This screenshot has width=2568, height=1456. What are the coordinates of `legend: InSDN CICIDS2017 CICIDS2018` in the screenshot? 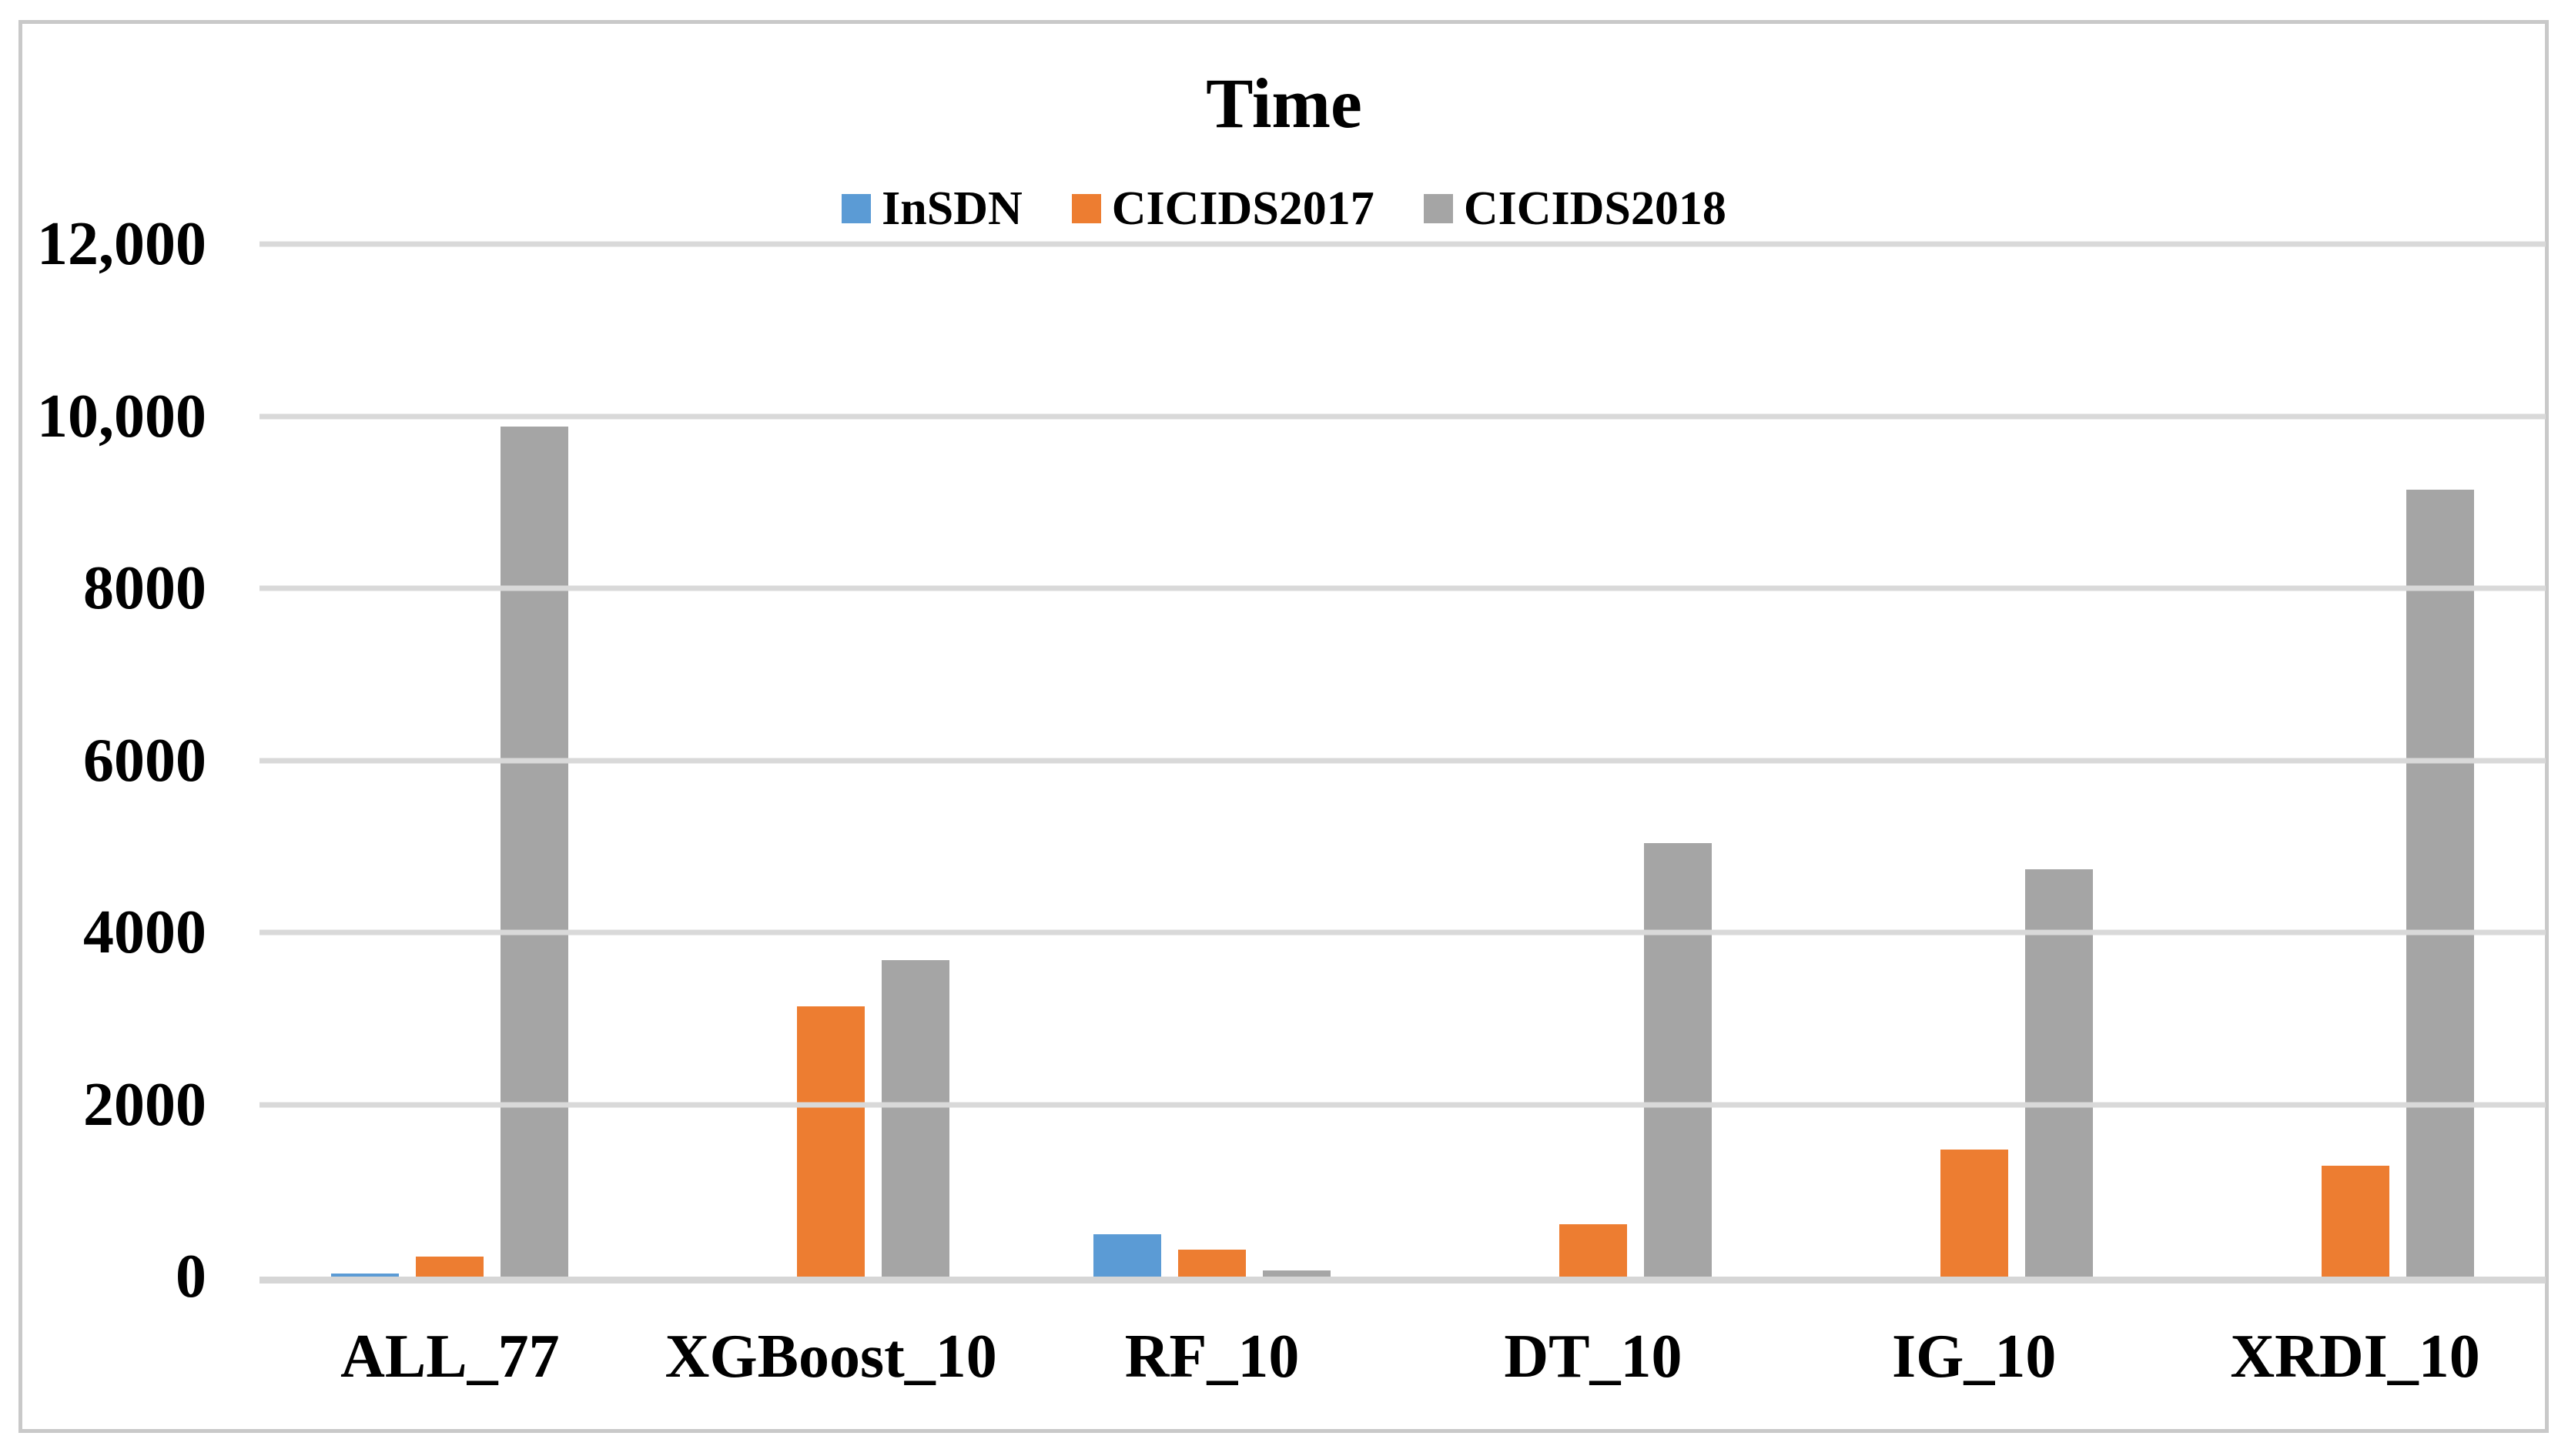 It's located at (1284, 209).